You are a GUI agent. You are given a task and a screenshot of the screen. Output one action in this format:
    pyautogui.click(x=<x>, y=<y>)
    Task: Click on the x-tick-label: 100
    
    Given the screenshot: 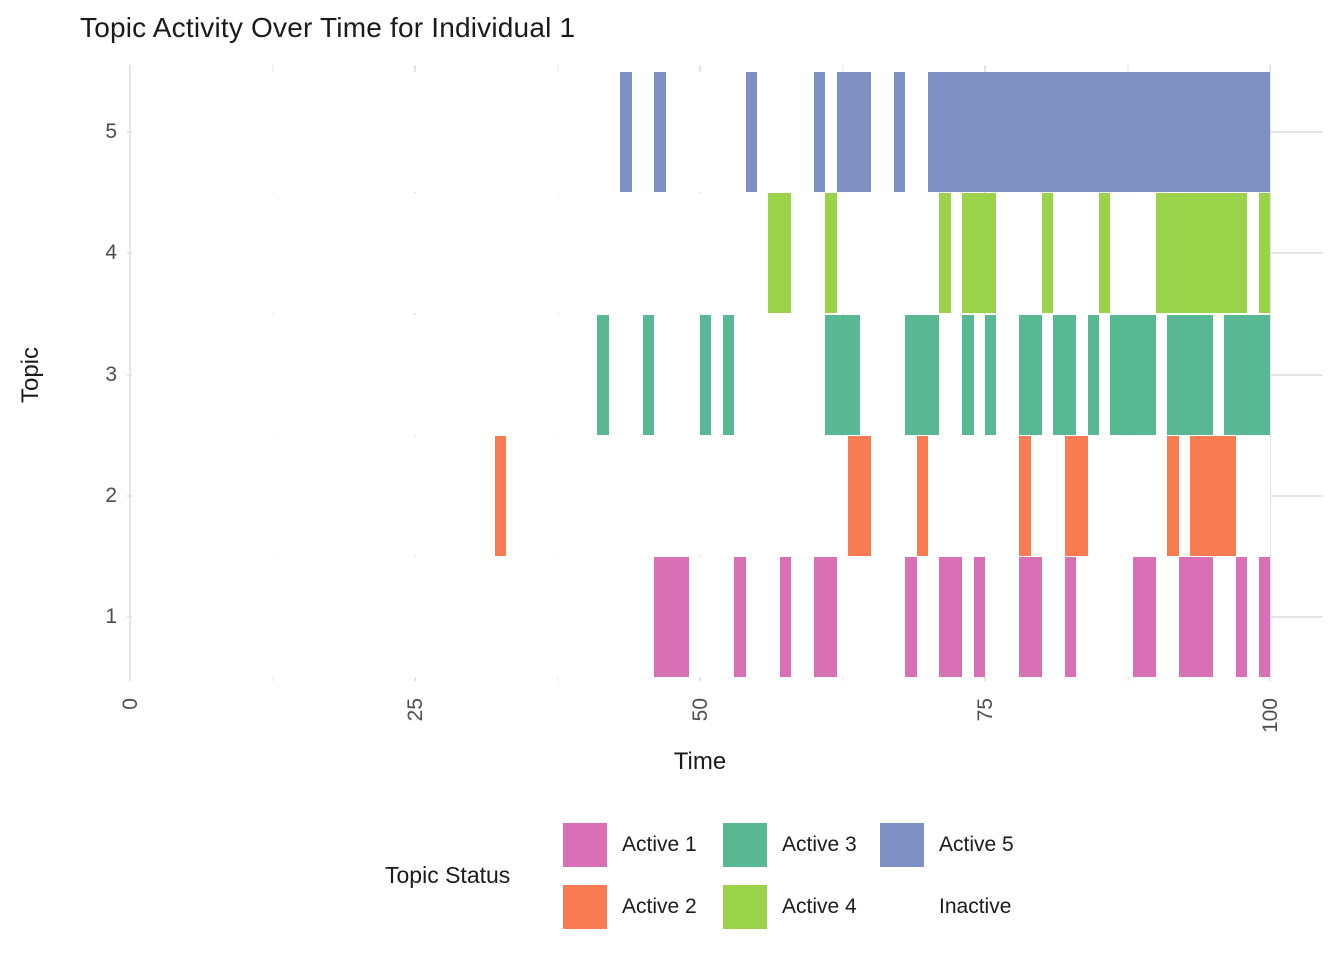 What is the action you would take?
    pyautogui.click(x=1270, y=716)
    